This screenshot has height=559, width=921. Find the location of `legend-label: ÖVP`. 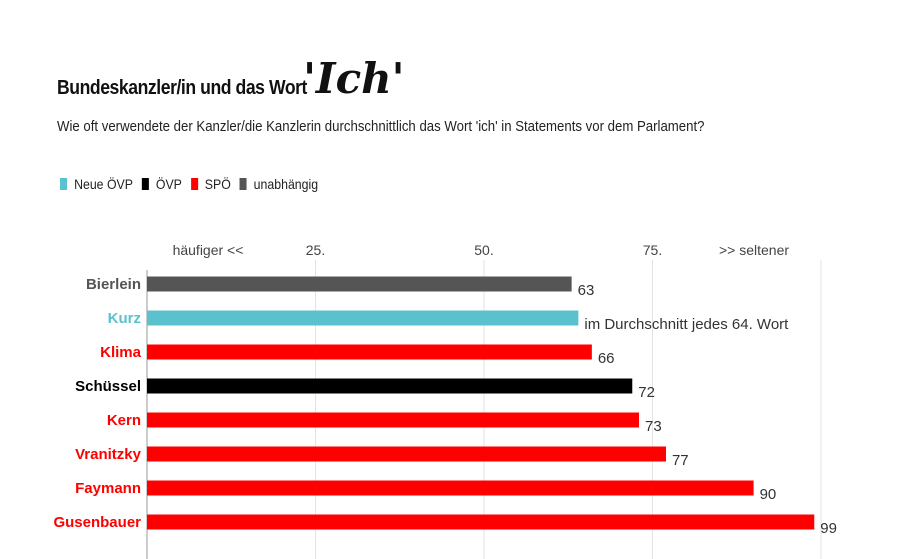

legend-label: ÖVP is located at coordinates (168, 184).